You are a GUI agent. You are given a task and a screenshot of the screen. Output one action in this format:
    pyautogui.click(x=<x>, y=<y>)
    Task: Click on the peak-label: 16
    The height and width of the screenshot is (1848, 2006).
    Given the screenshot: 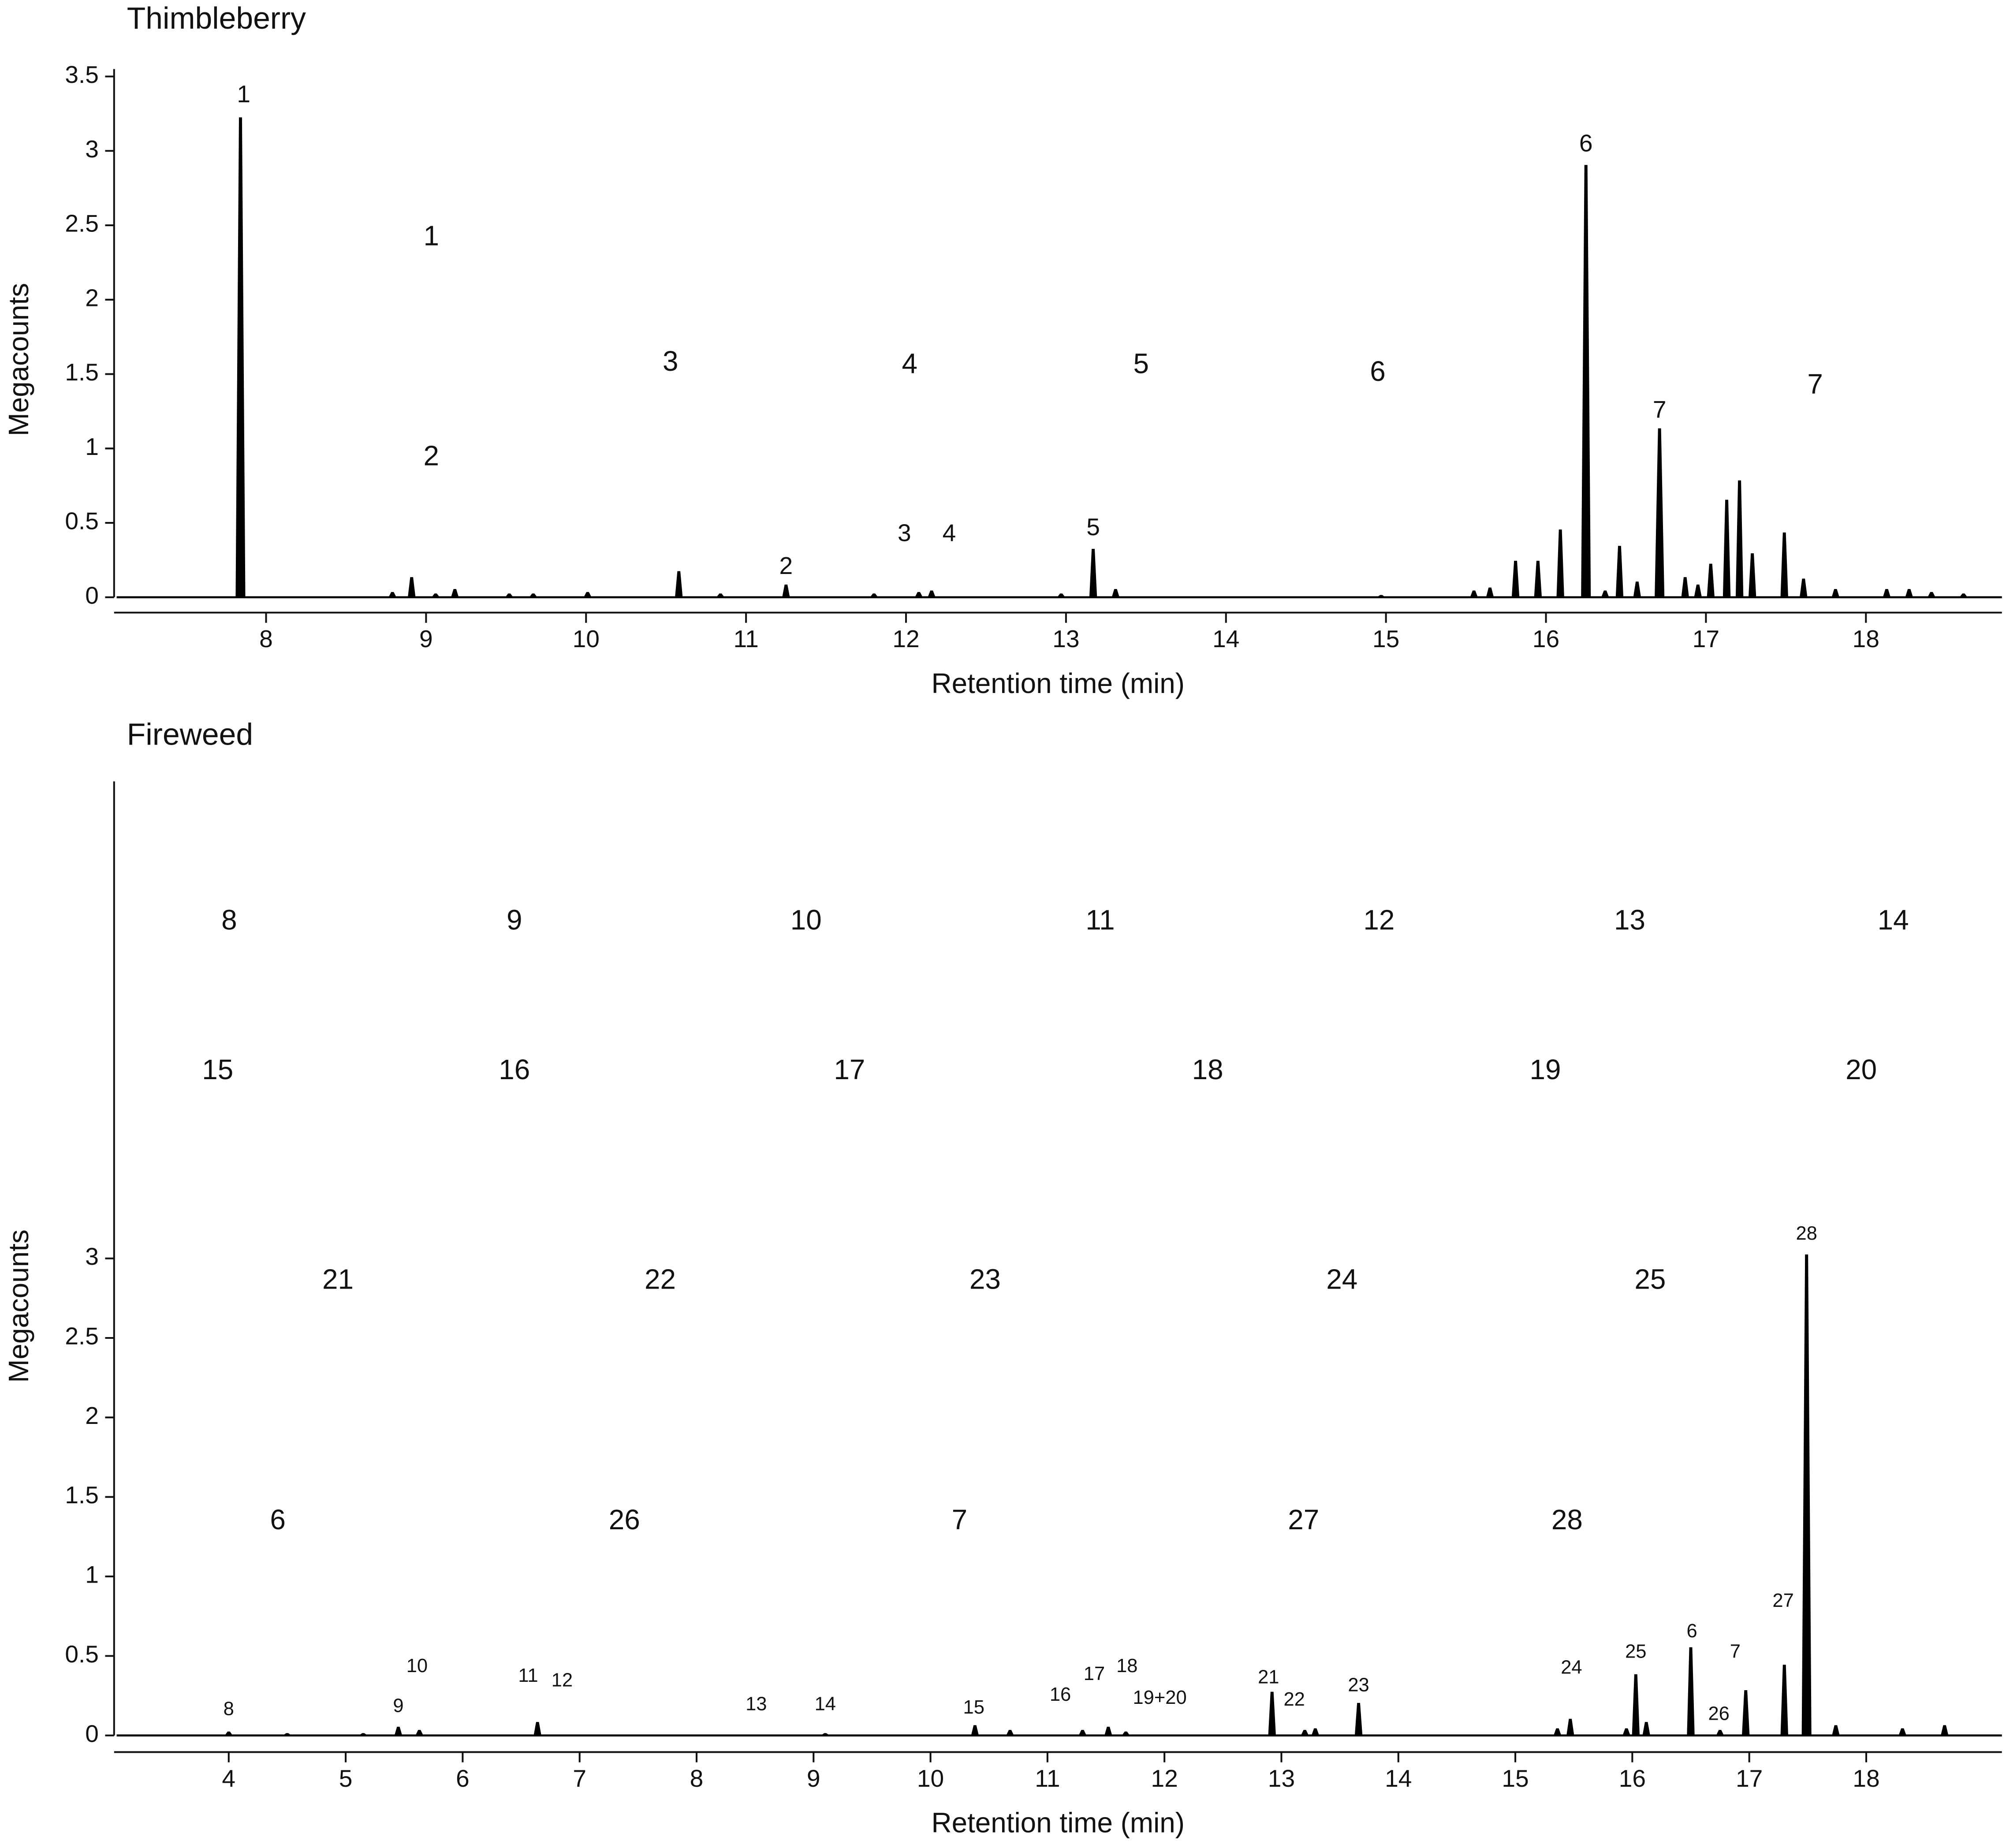 What is the action you would take?
    pyautogui.click(x=1060, y=1694)
    